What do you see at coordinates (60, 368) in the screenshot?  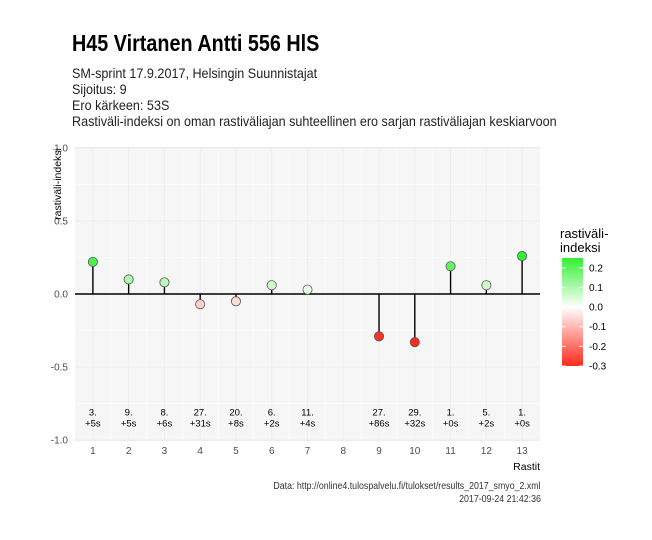 I see `y-tick-label: -0.5` at bounding box center [60, 368].